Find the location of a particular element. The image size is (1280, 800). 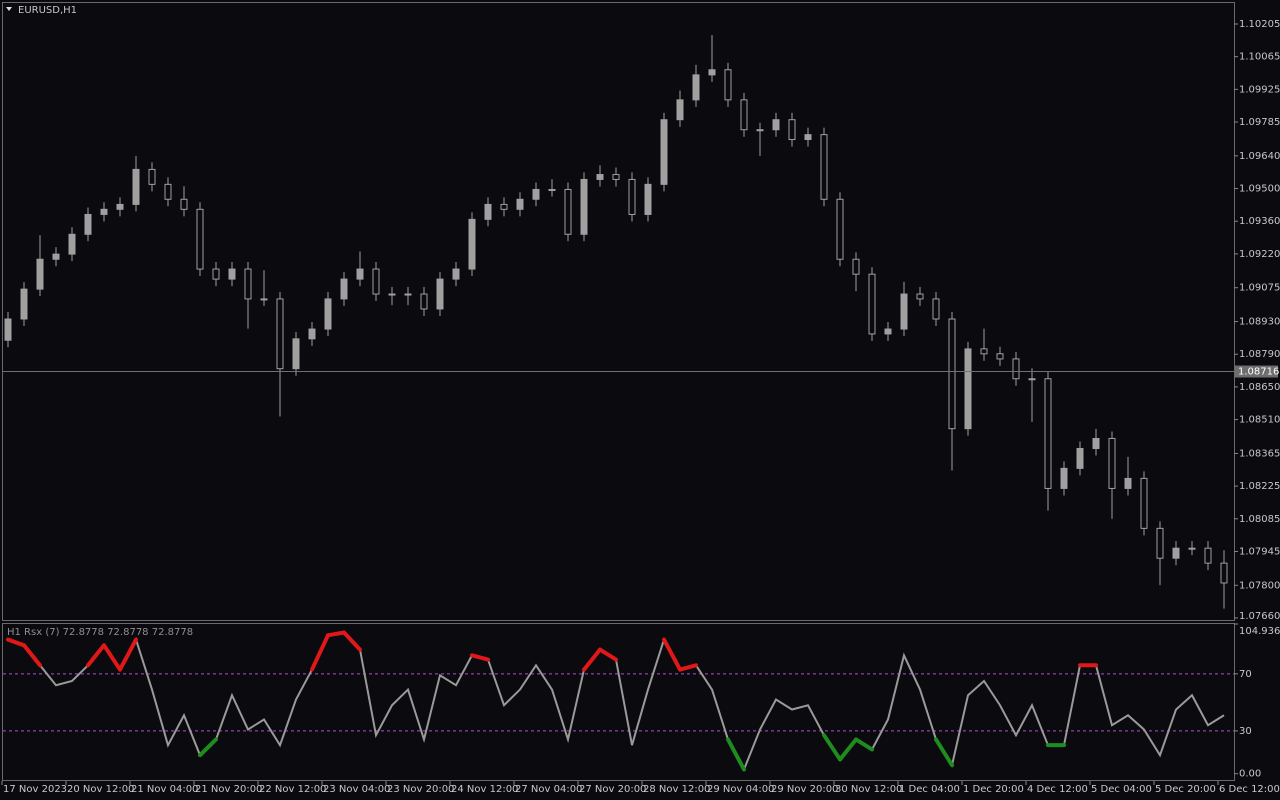

y-tick-label: 1.09640 is located at coordinates (1259, 156).